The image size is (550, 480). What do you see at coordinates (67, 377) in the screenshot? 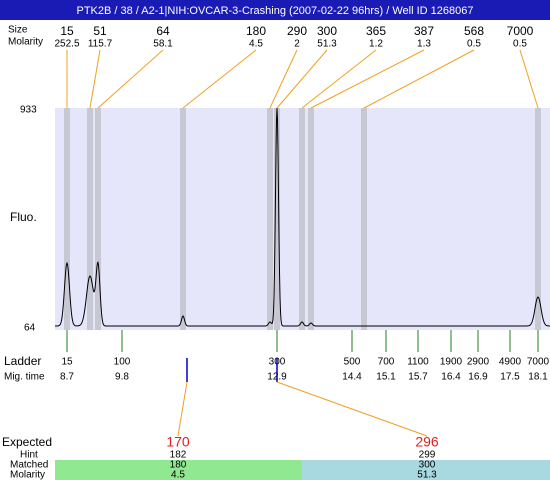
I see `ladder-time: 8.7` at bounding box center [67, 377].